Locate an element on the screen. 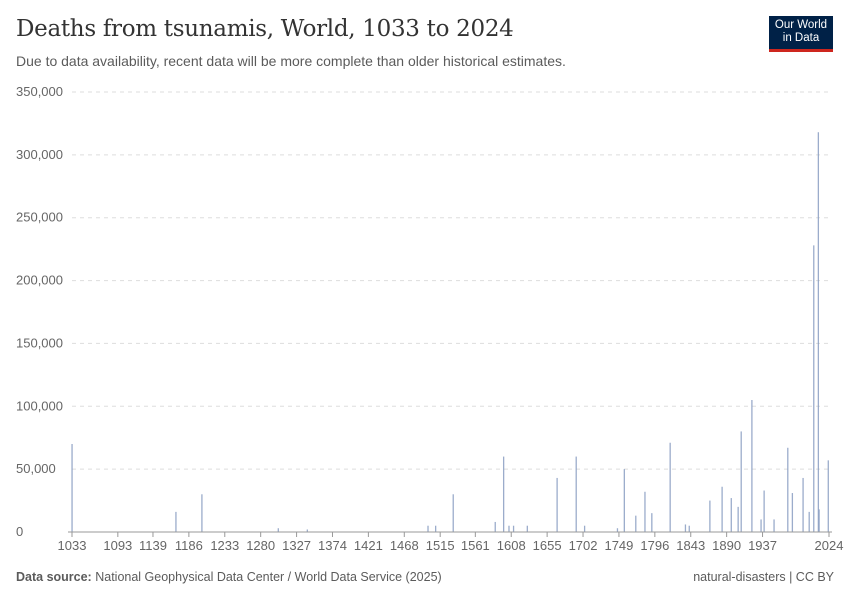  source-label: Data source: is located at coordinates (54, 577).